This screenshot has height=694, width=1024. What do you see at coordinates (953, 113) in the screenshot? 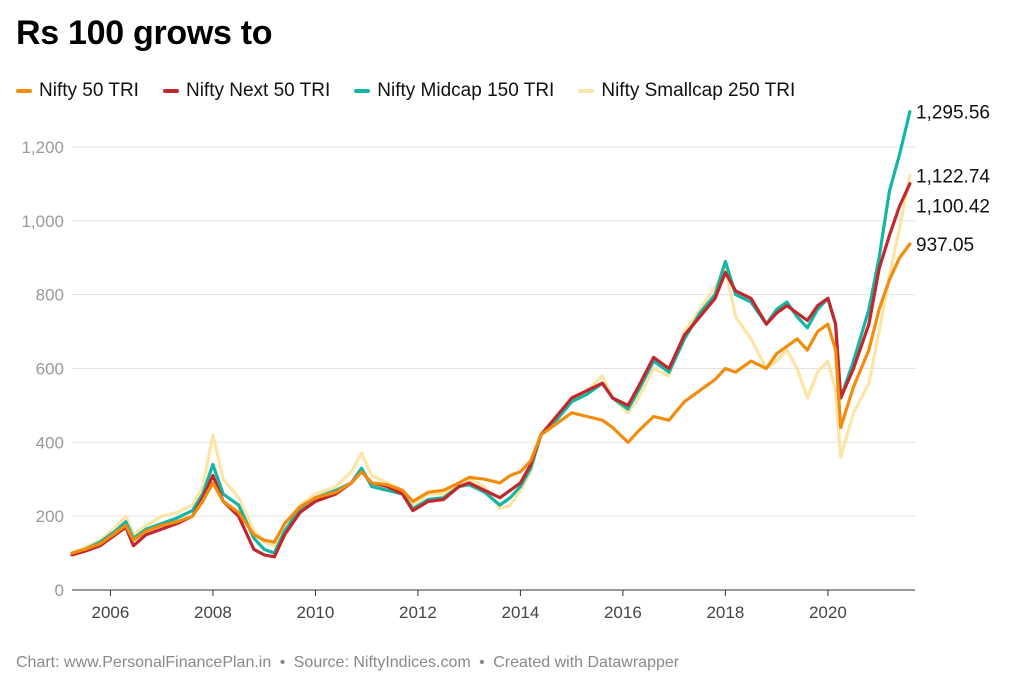
I see `series-end-label: 1,295.56` at bounding box center [953, 113].